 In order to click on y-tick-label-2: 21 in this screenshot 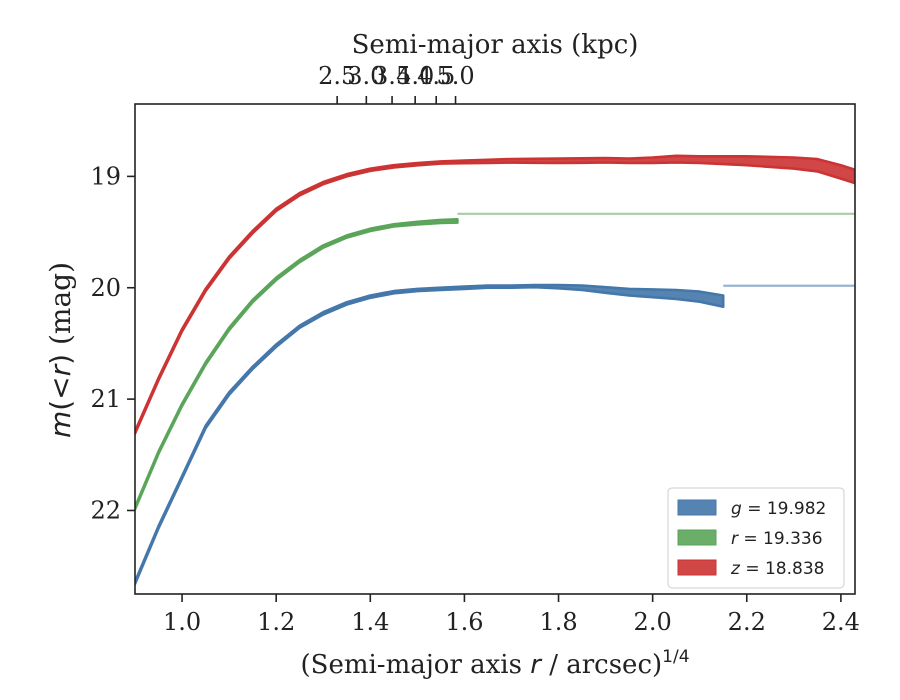, I will do `click(105, 399)`.